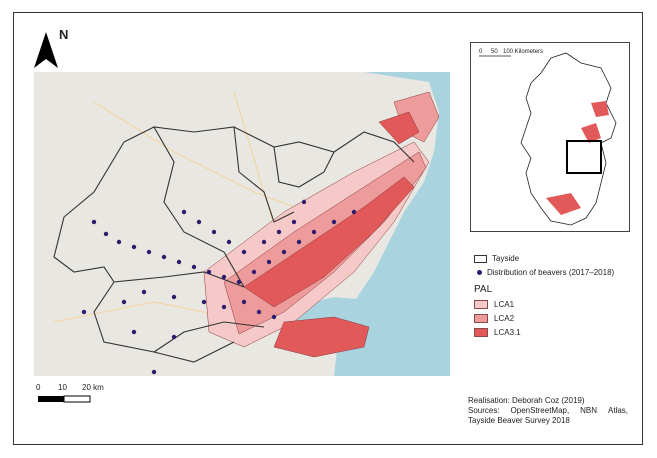 The image size is (657, 458). What do you see at coordinates (38, 387) in the screenshot?
I see `scale-label-0: 0` at bounding box center [38, 387].